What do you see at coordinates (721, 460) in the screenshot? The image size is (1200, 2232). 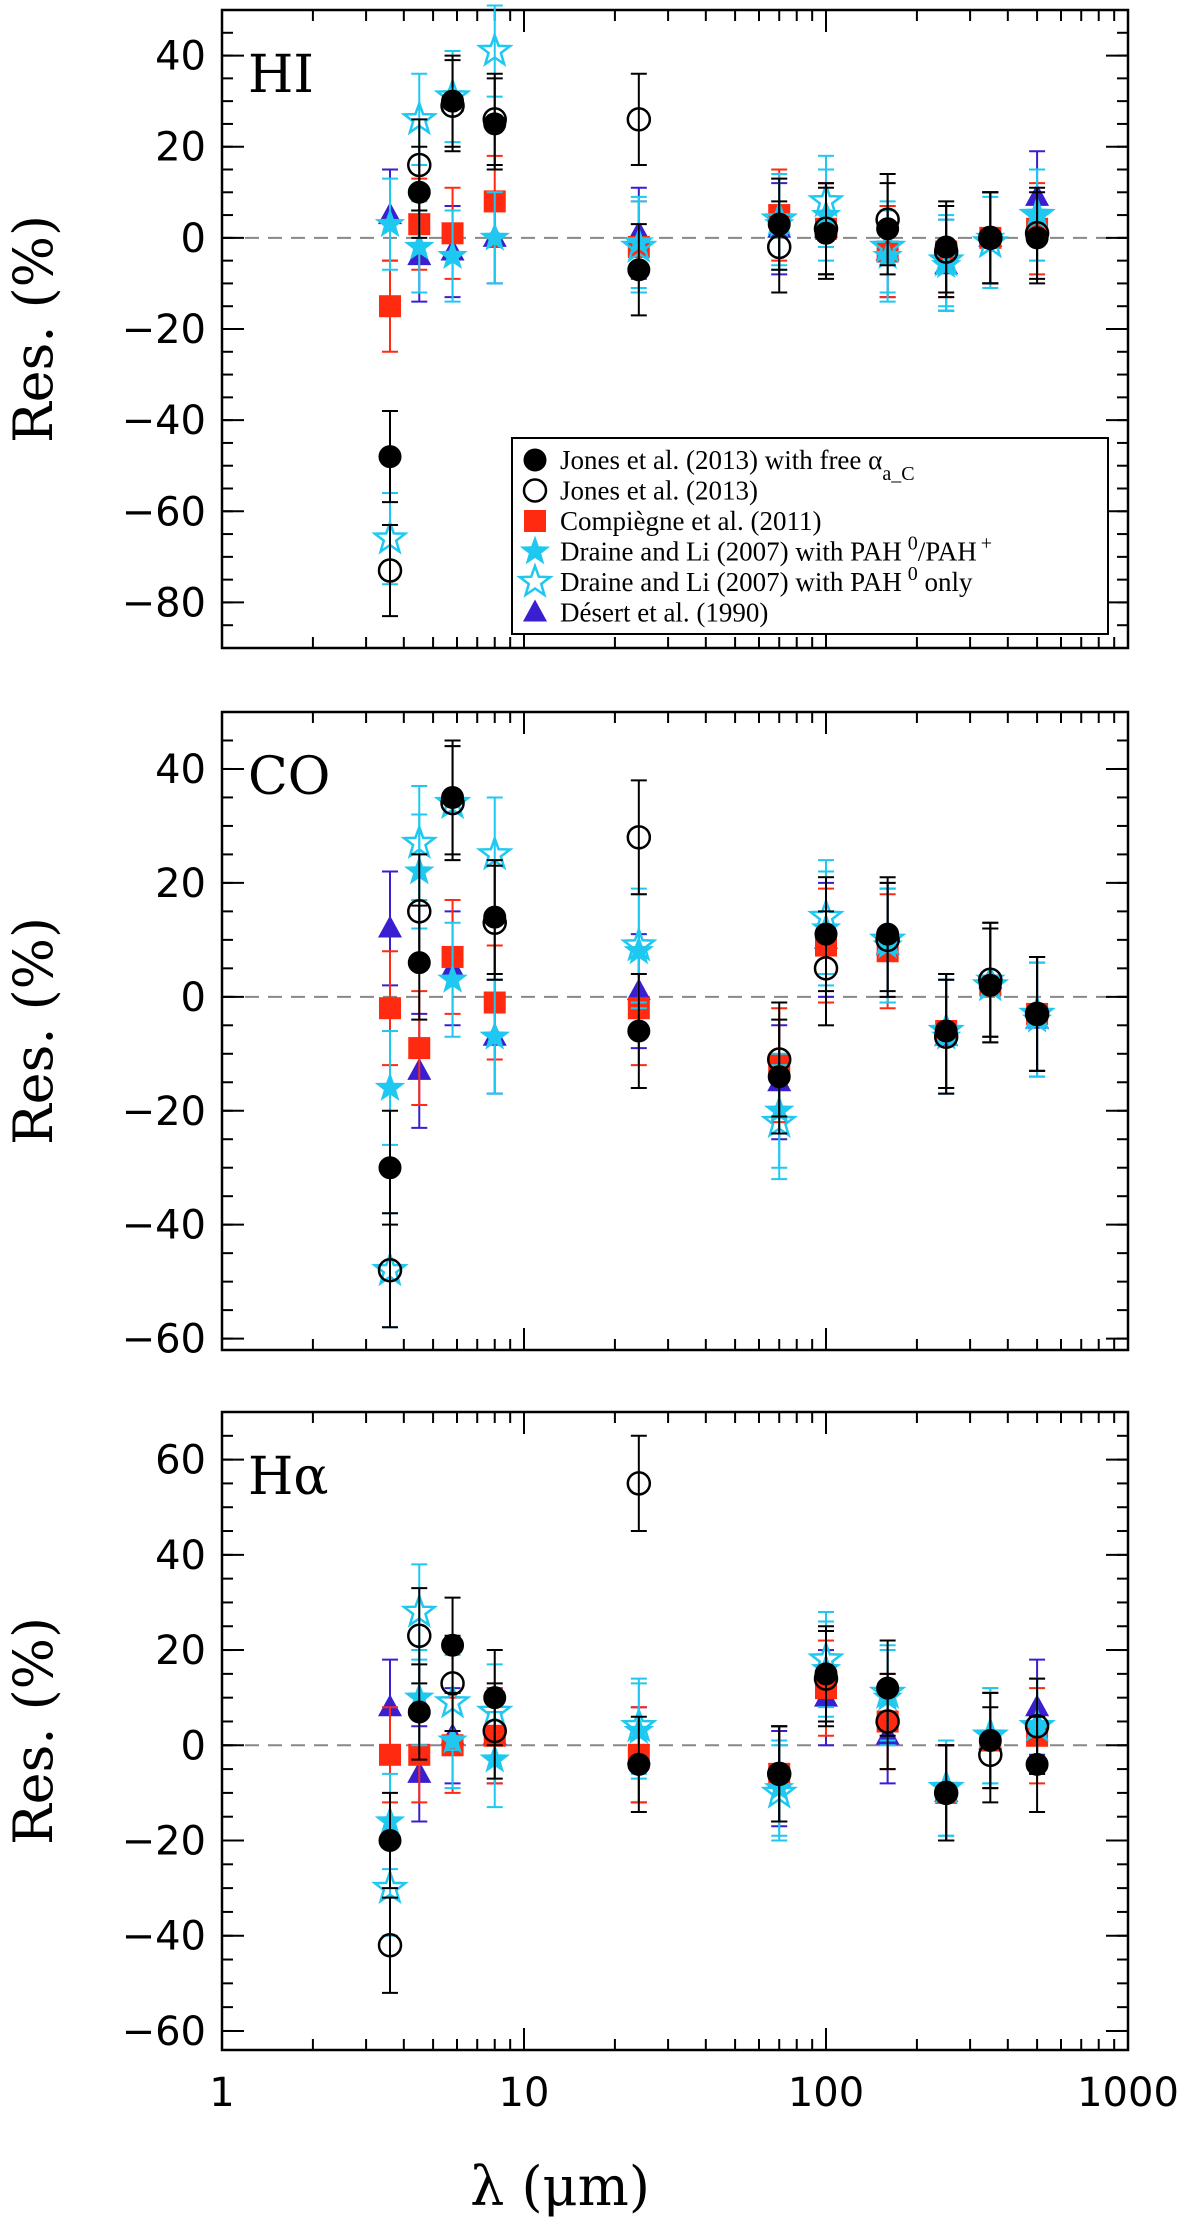 I see `legend-label-part: Jones et al. (2013) with free α` at bounding box center [721, 460].